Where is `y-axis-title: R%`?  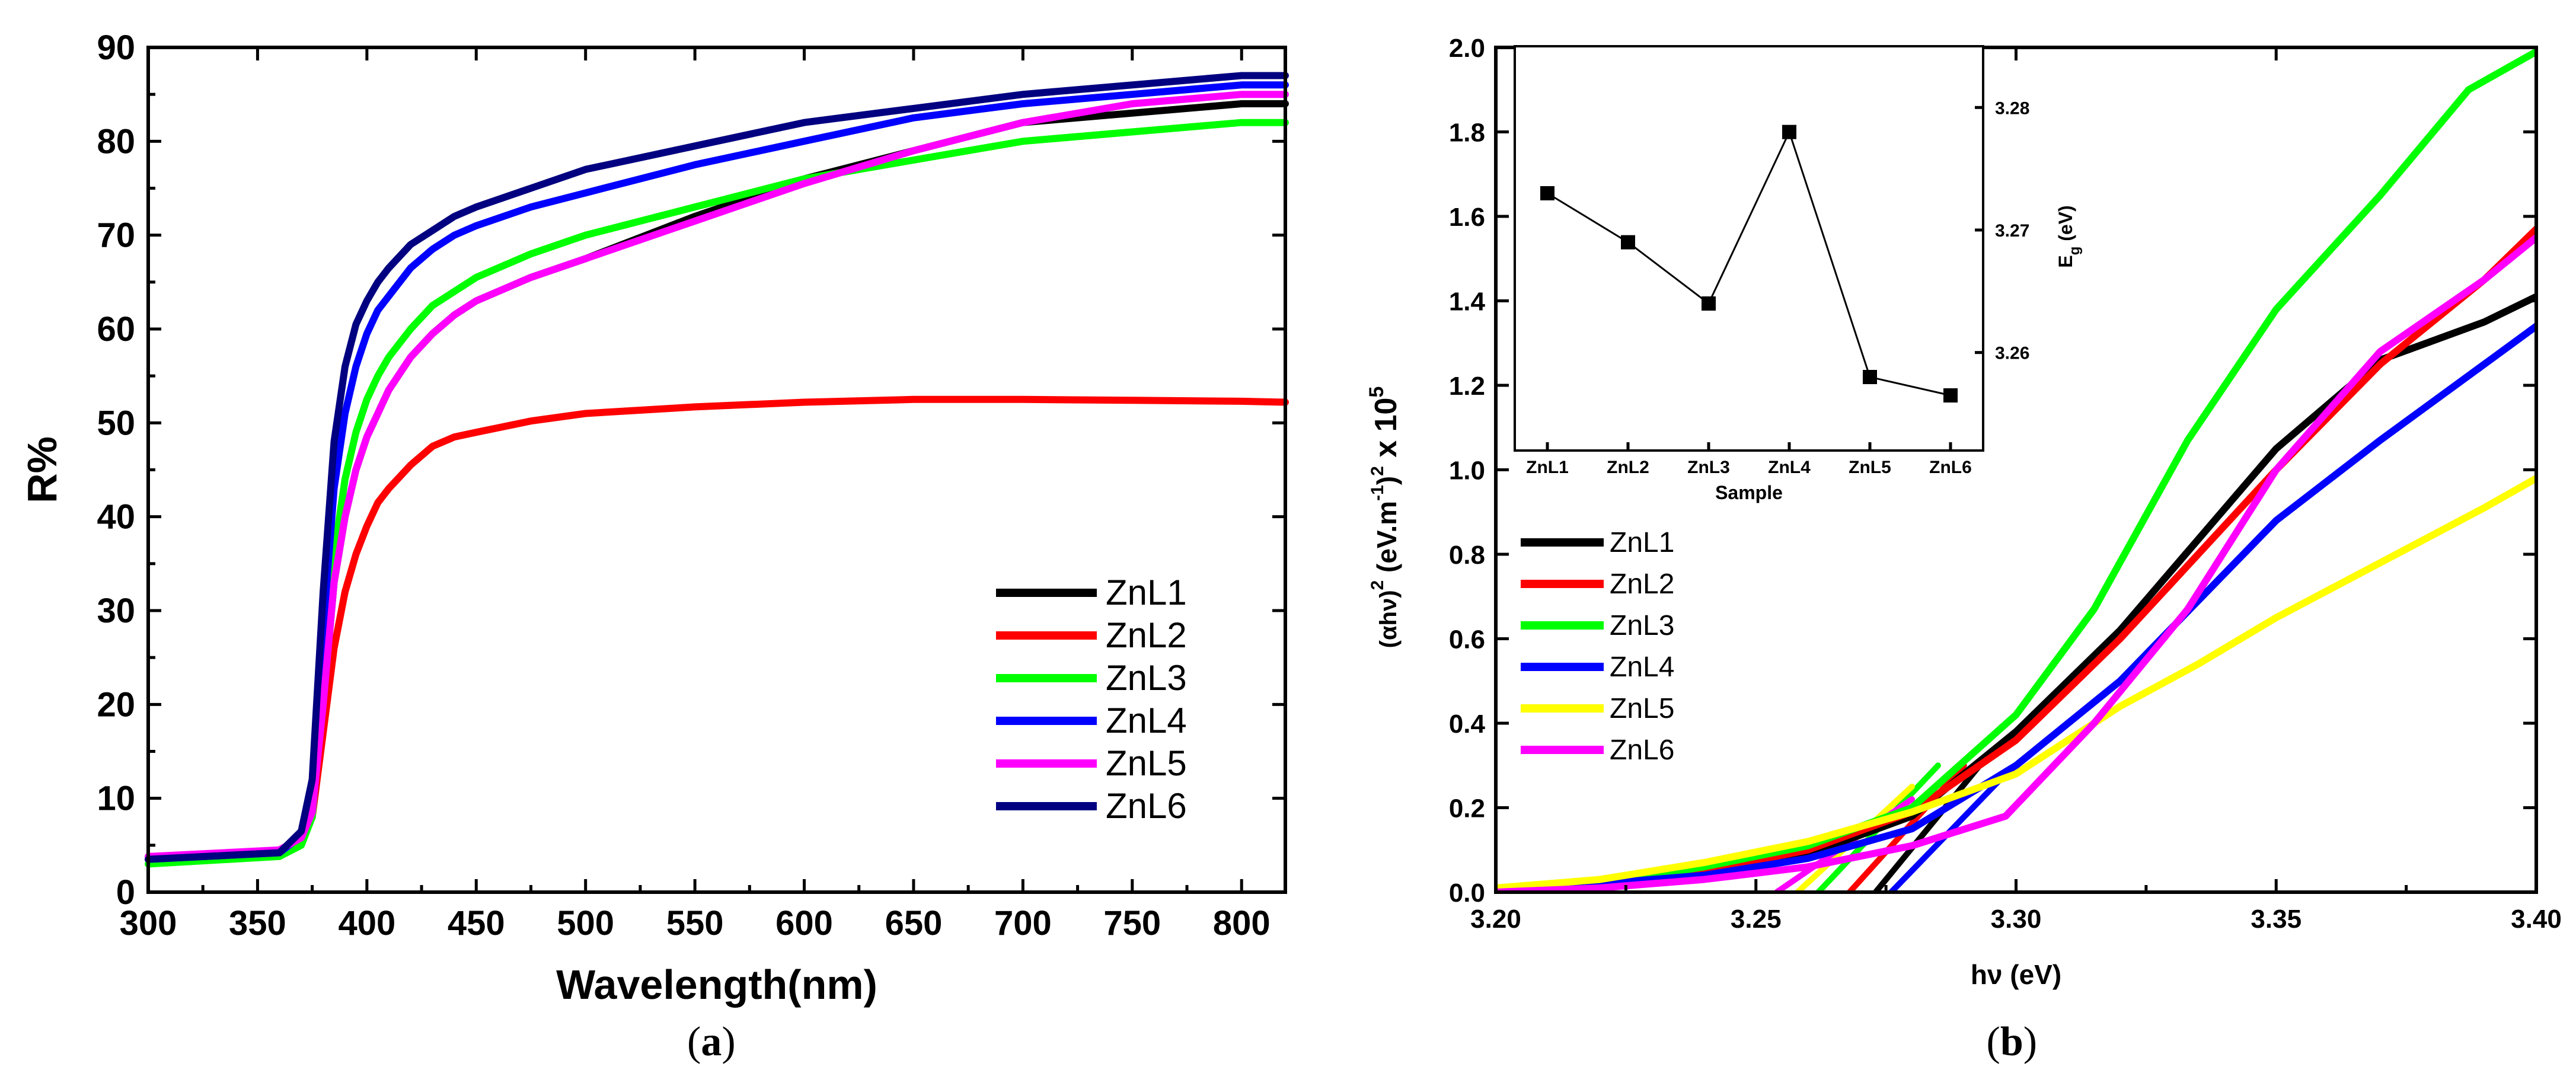 y-axis-title: R% is located at coordinates (42, 469).